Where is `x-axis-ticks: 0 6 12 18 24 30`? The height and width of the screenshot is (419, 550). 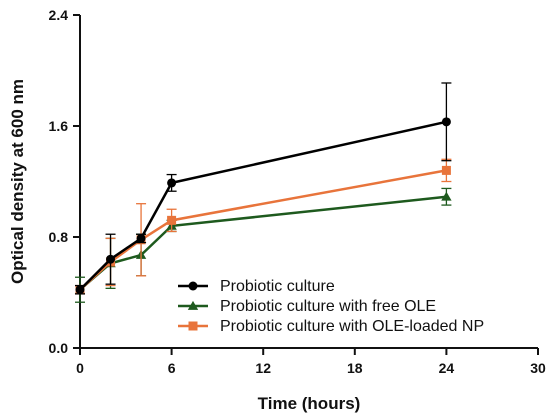 x-axis-ticks: 0 6 12 18 24 30 is located at coordinates (311, 362).